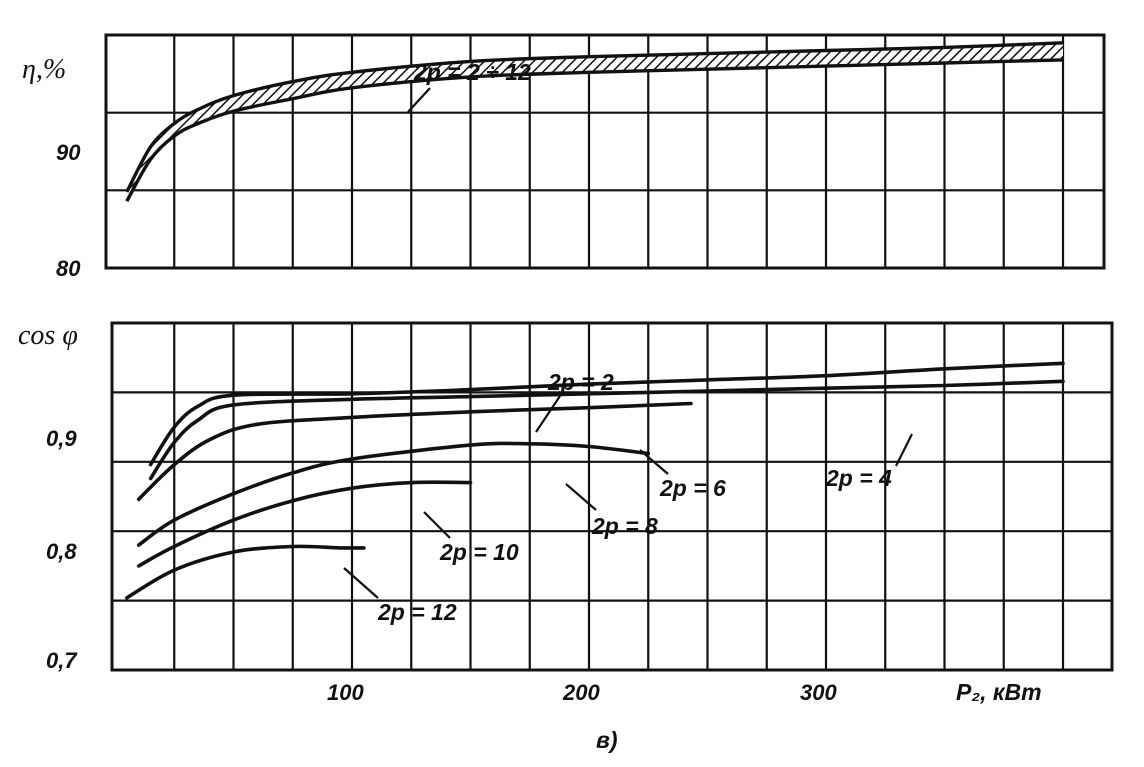  Describe the element at coordinates (419, 100) in the screenshot. I see `efficiency-band-leader` at that location.